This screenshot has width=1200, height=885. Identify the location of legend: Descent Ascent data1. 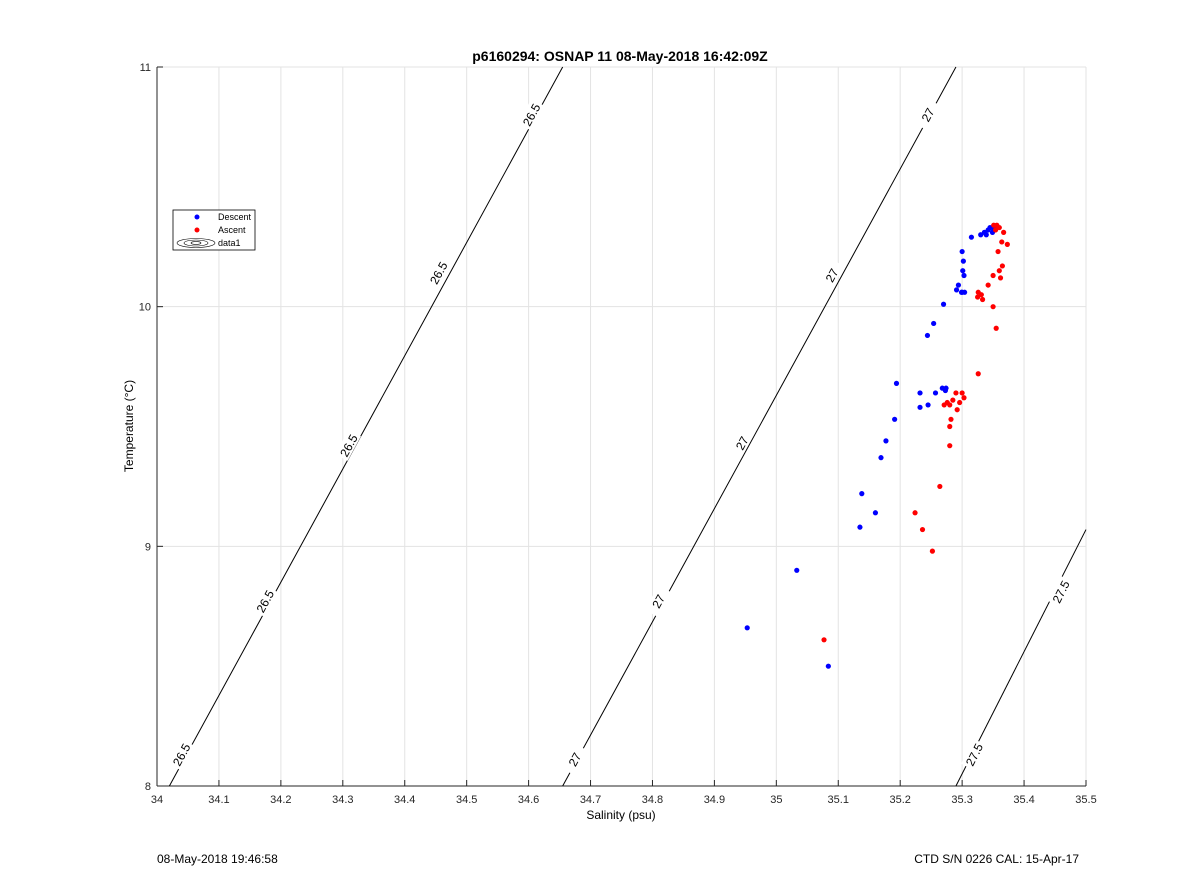
(214, 230).